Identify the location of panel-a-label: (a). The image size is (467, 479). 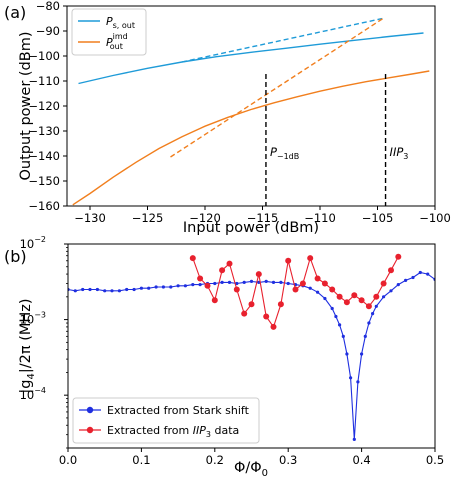
(15, 12).